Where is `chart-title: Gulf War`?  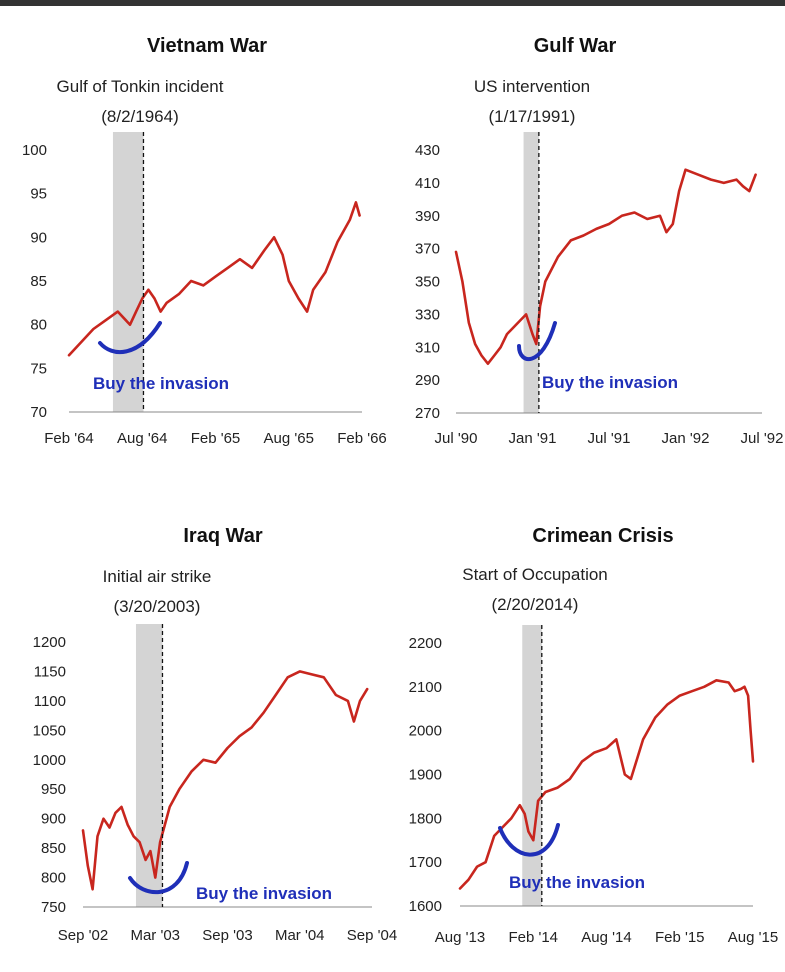 chart-title: Gulf War is located at coordinates (575, 46).